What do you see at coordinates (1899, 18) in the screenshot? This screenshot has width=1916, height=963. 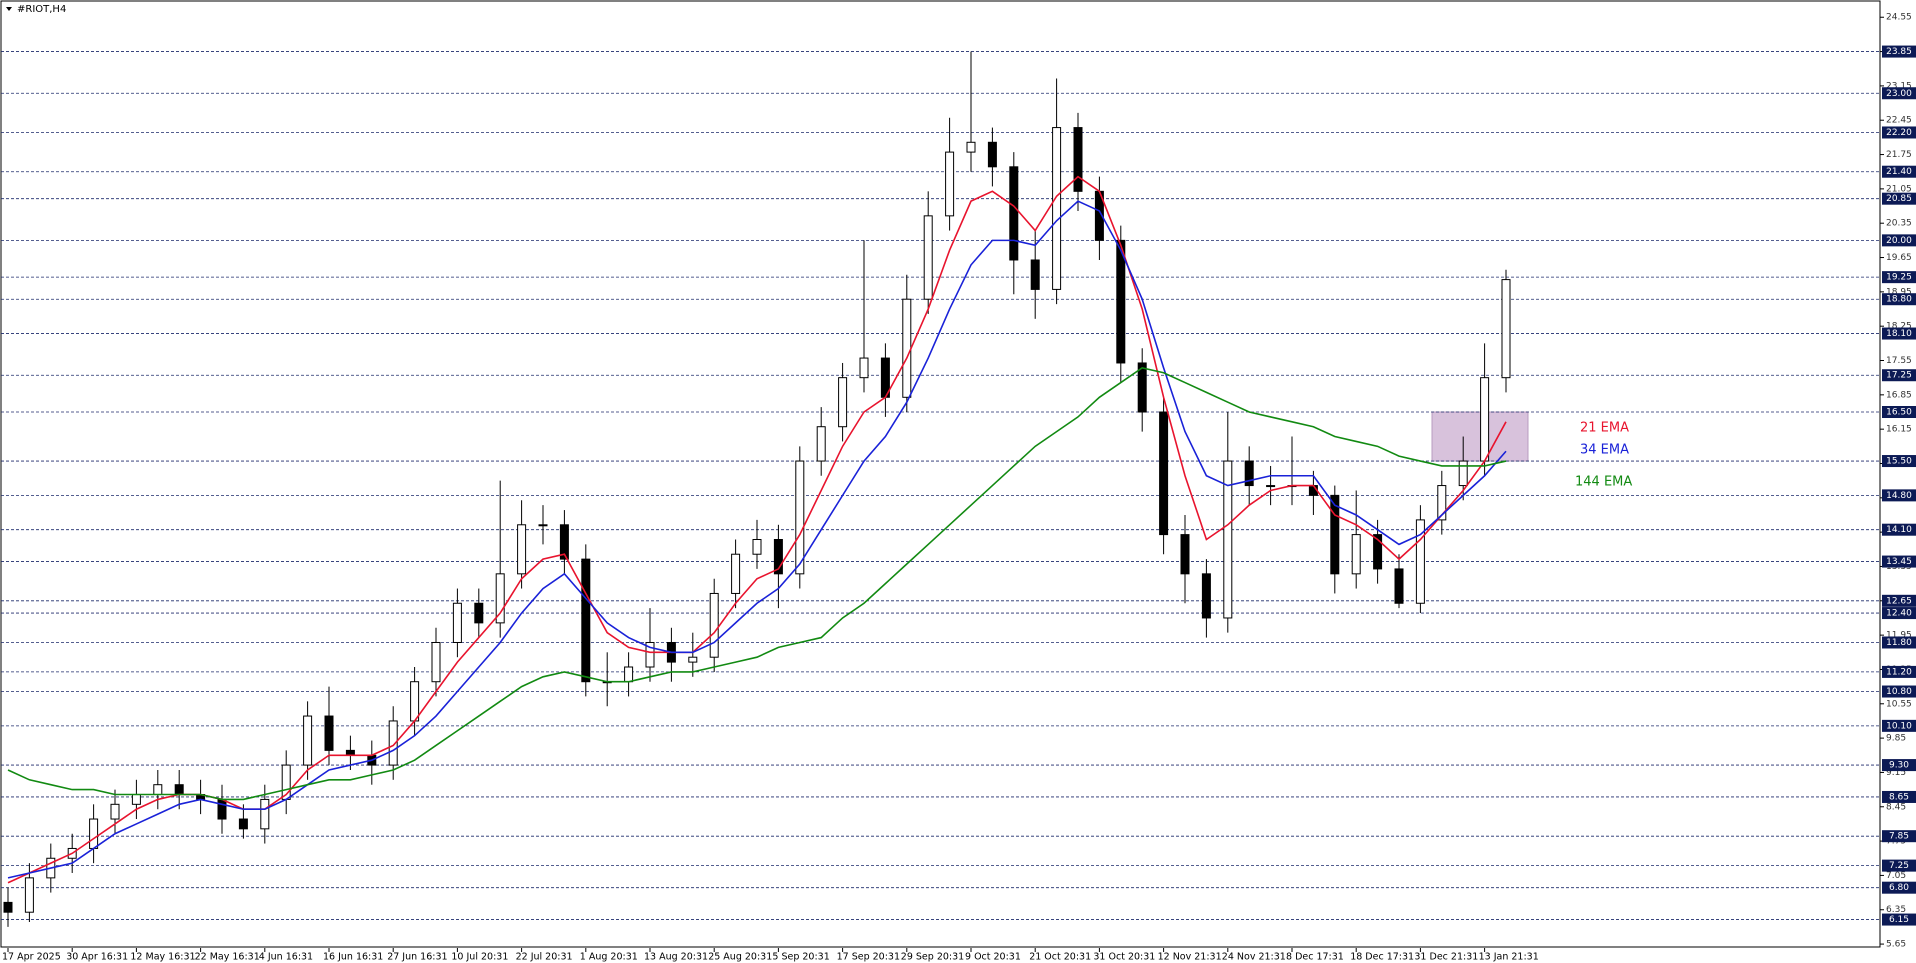 I see `y-tick-label: 24.55` at bounding box center [1899, 18].